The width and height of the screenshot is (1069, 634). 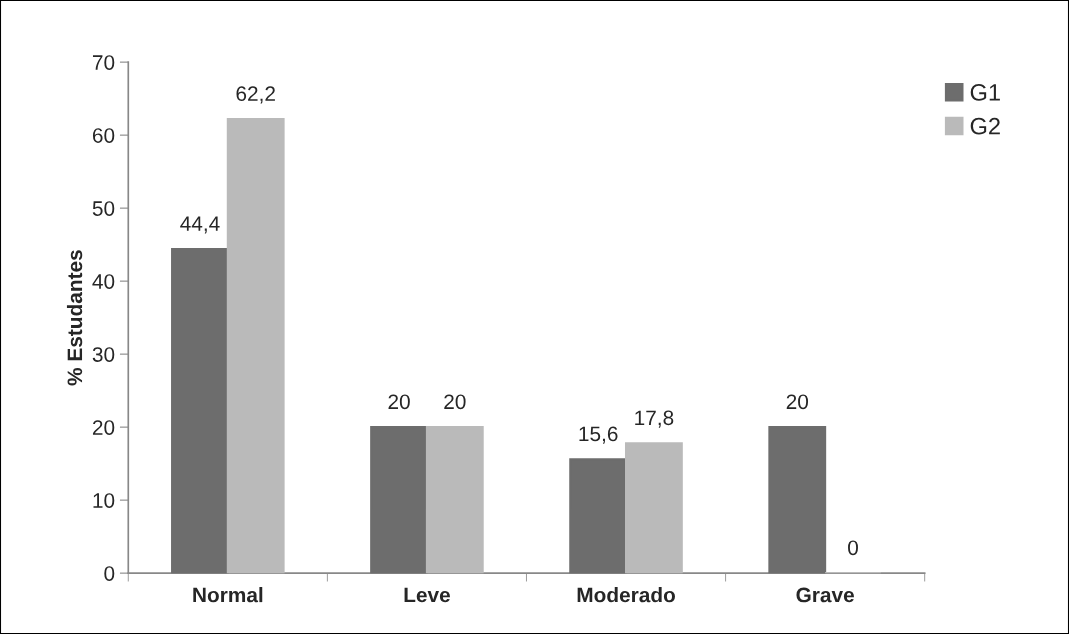 What do you see at coordinates (103, 62) in the screenshot?
I see `y-tick-label: 70` at bounding box center [103, 62].